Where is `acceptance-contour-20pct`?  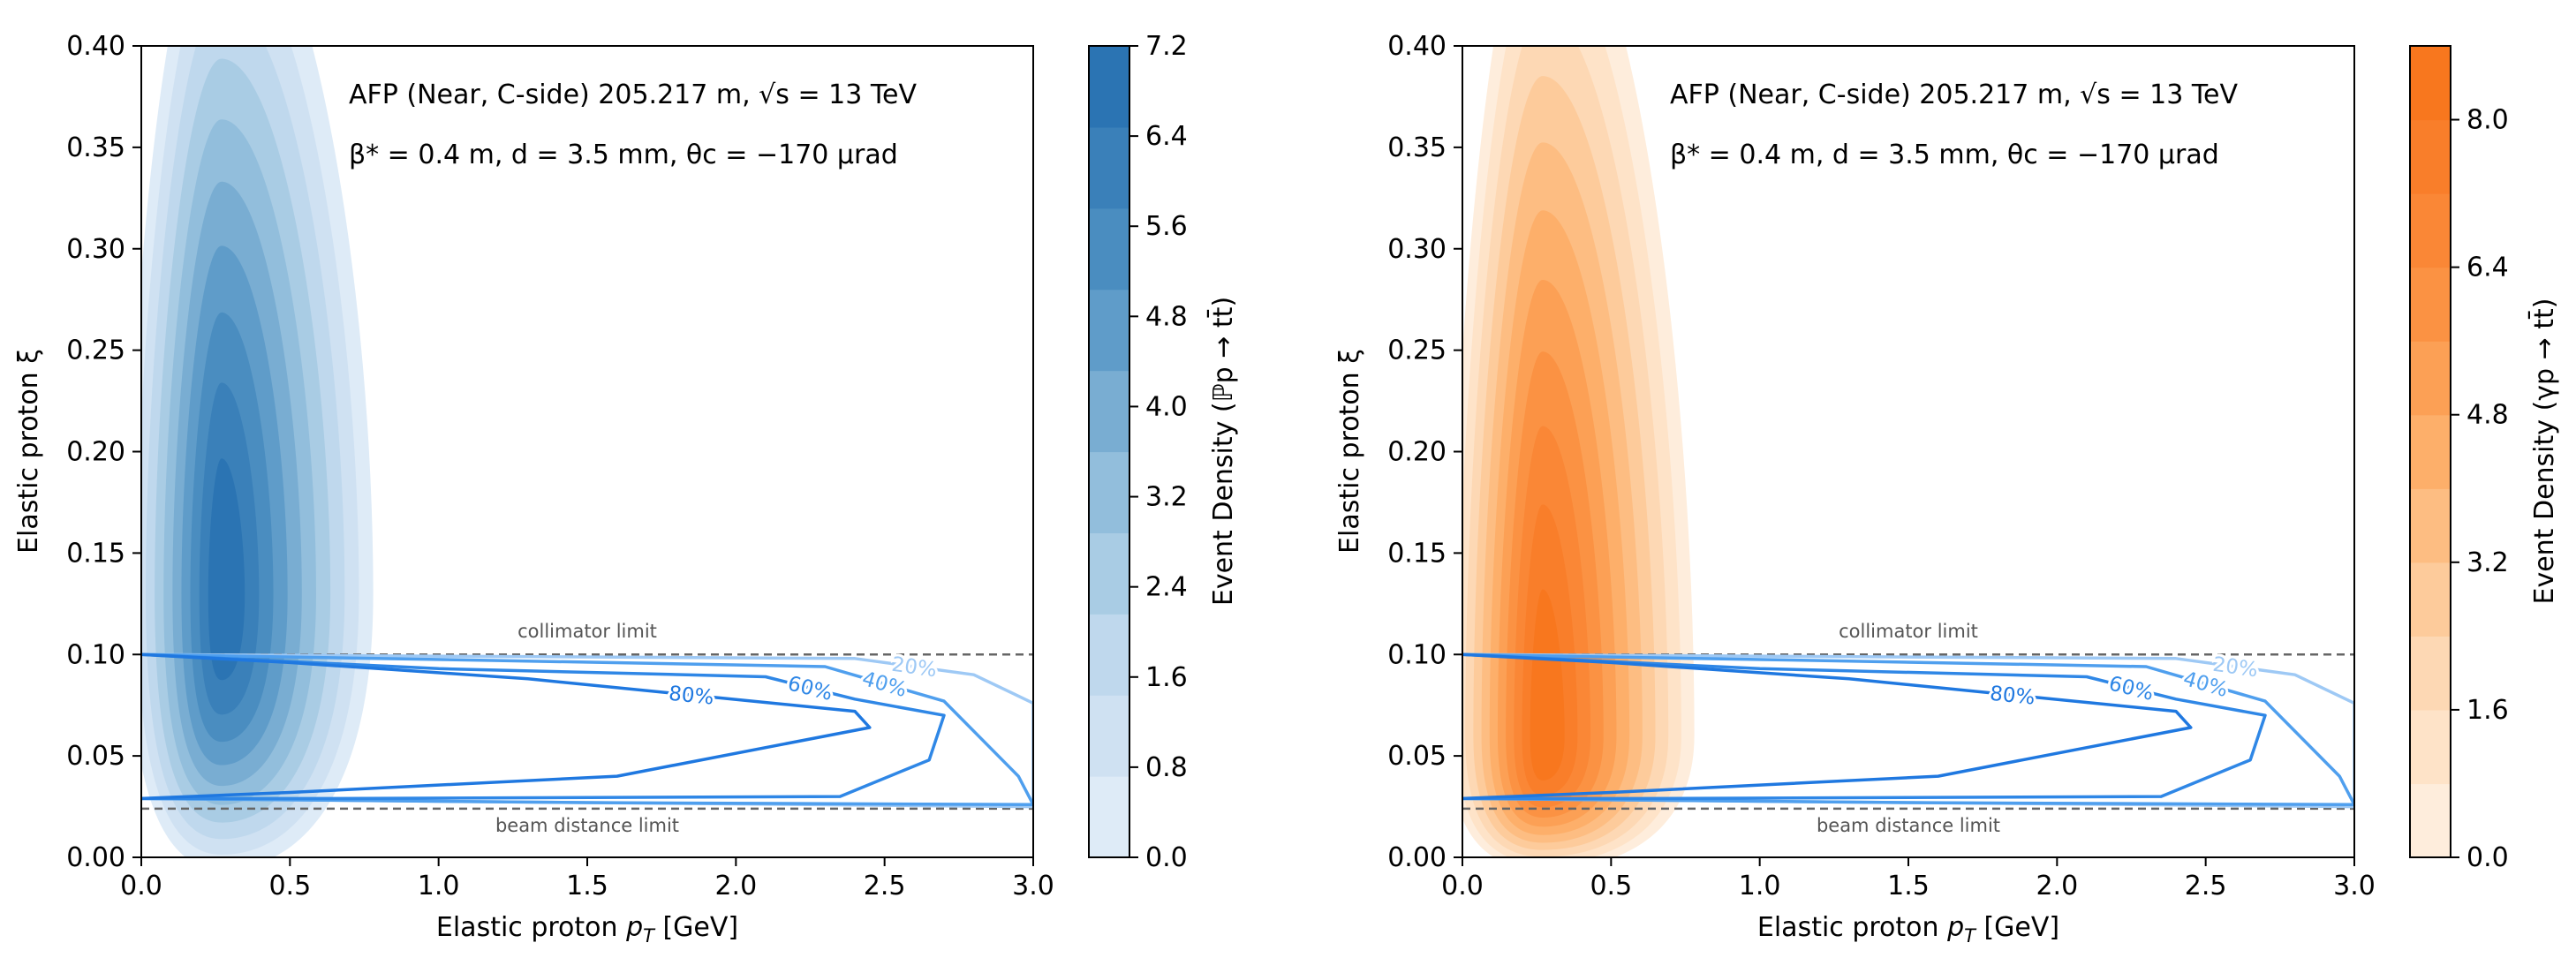
acceptance-contour-20pct is located at coordinates (587, 730).